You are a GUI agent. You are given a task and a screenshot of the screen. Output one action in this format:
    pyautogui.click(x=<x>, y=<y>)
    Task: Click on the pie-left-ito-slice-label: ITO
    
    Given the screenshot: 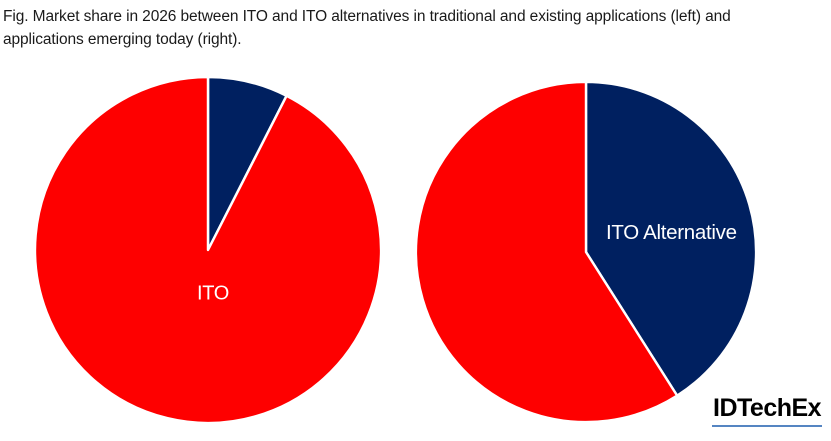 What is the action you would take?
    pyautogui.click(x=213, y=293)
    